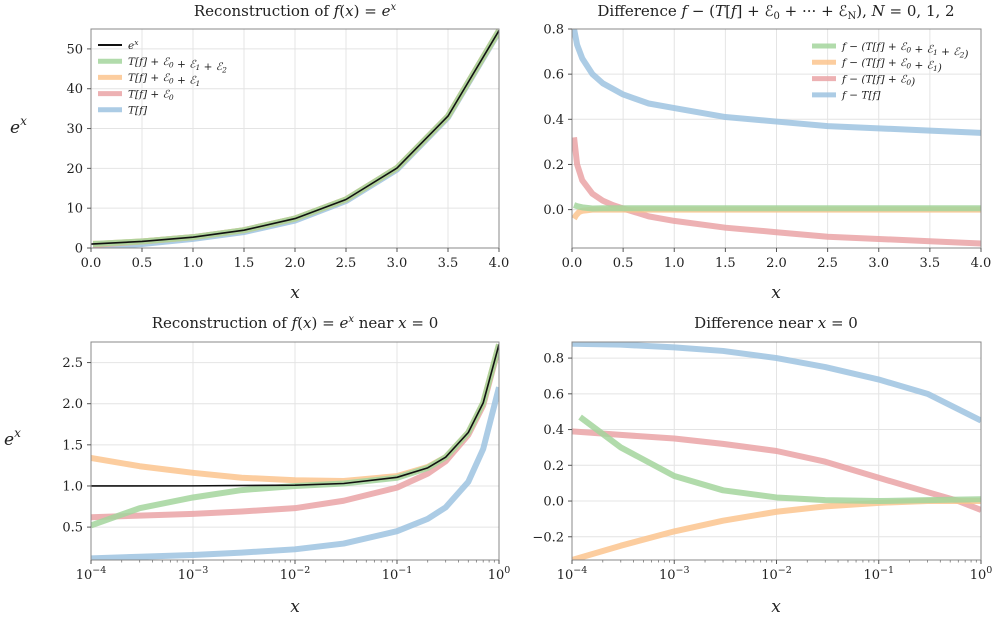 This screenshot has height=621, width=997. What do you see at coordinates (295, 11) in the screenshot?
I see `panel-title: Reconstruction of f(x) = ex` at bounding box center [295, 11].